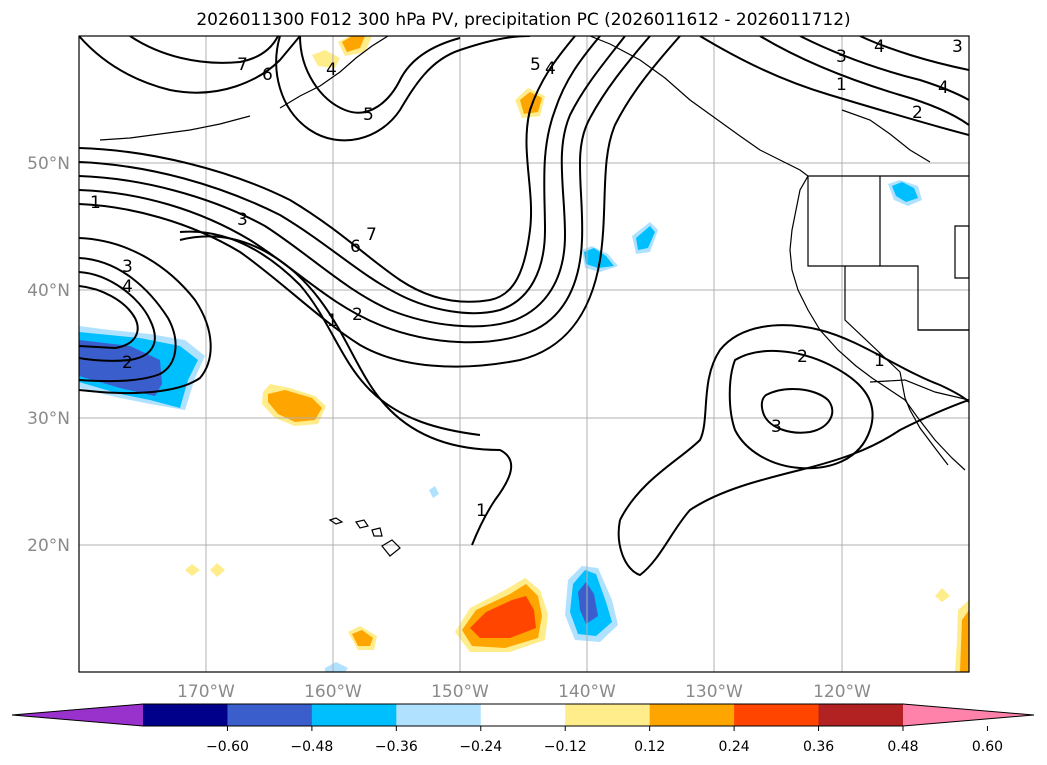 Image resolution: width=1047 pixels, height=765 pixels. What do you see at coordinates (48, 546) in the screenshot?
I see `lat-tick-label: 20°N` at bounding box center [48, 546].